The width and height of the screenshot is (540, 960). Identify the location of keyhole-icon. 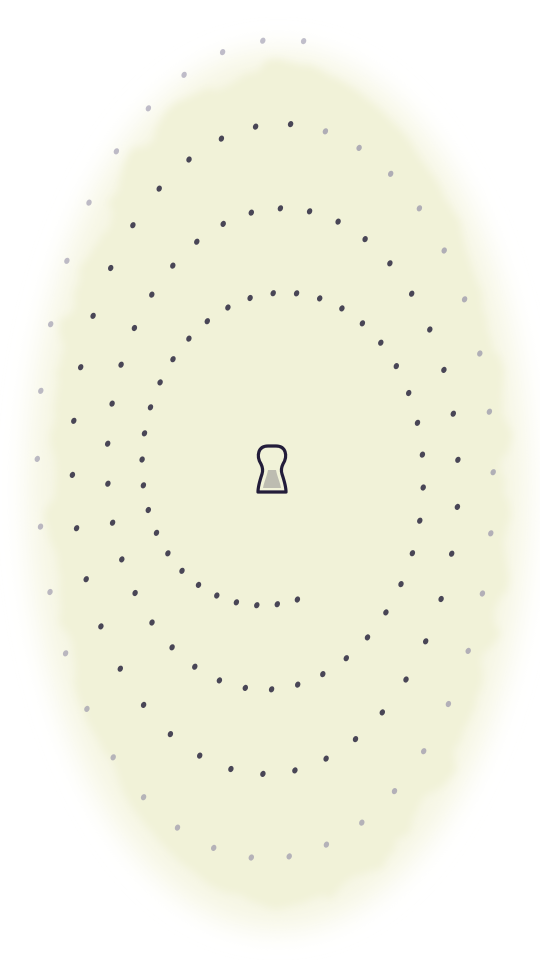
(272, 469).